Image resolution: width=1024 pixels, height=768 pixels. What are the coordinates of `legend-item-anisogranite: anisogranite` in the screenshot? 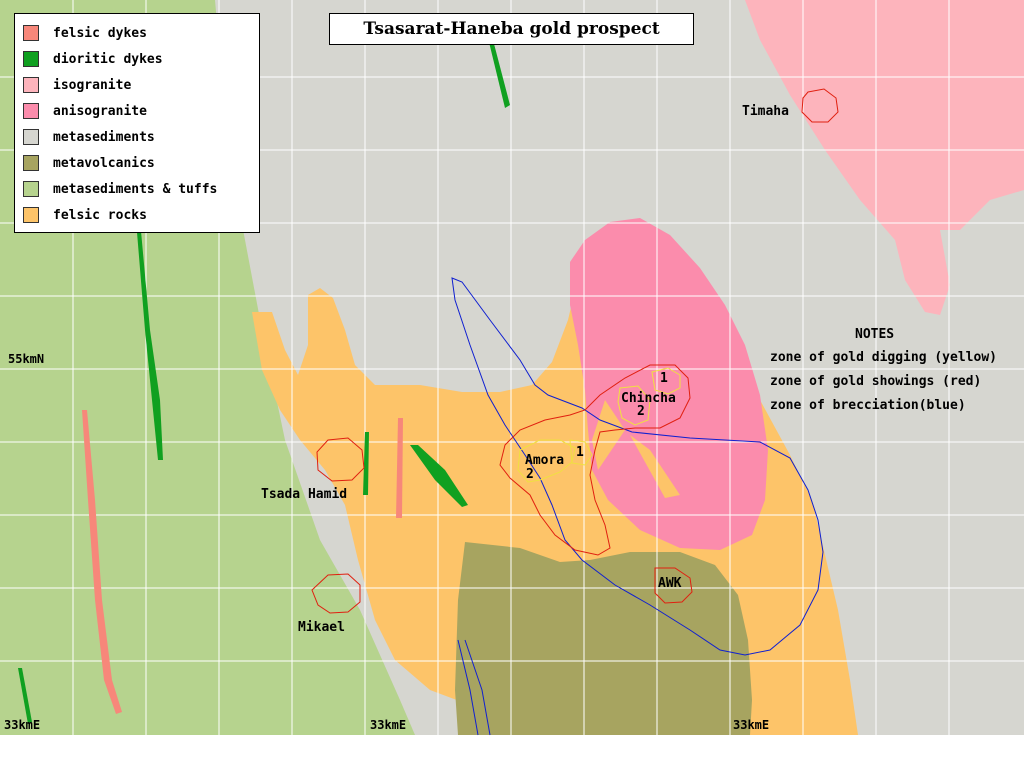 It's located at (141, 111).